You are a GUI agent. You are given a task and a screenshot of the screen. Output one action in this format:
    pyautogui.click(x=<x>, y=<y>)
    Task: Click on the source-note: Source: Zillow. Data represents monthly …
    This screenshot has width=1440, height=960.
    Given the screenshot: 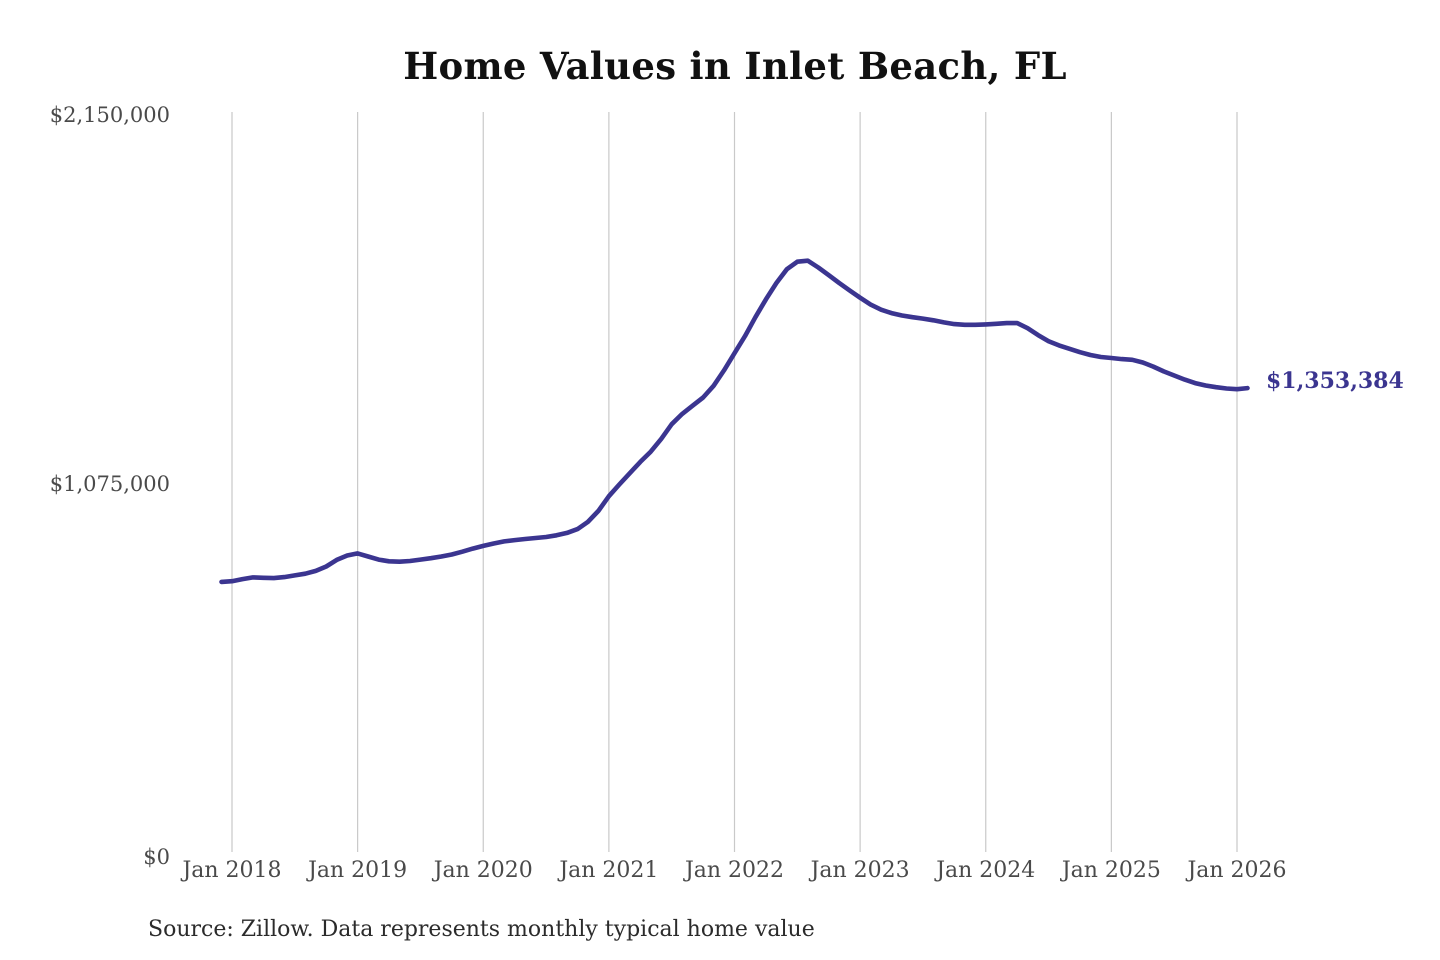 What is the action you would take?
    pyautogui.click(x=481, y=929)
    